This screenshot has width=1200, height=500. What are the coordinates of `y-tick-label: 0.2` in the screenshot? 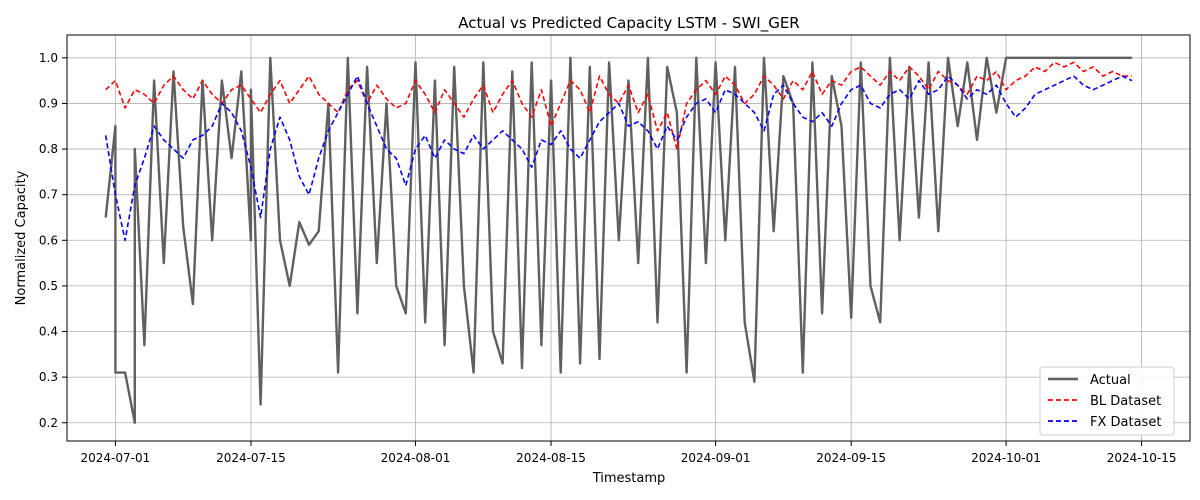 It's located at (48, 423).